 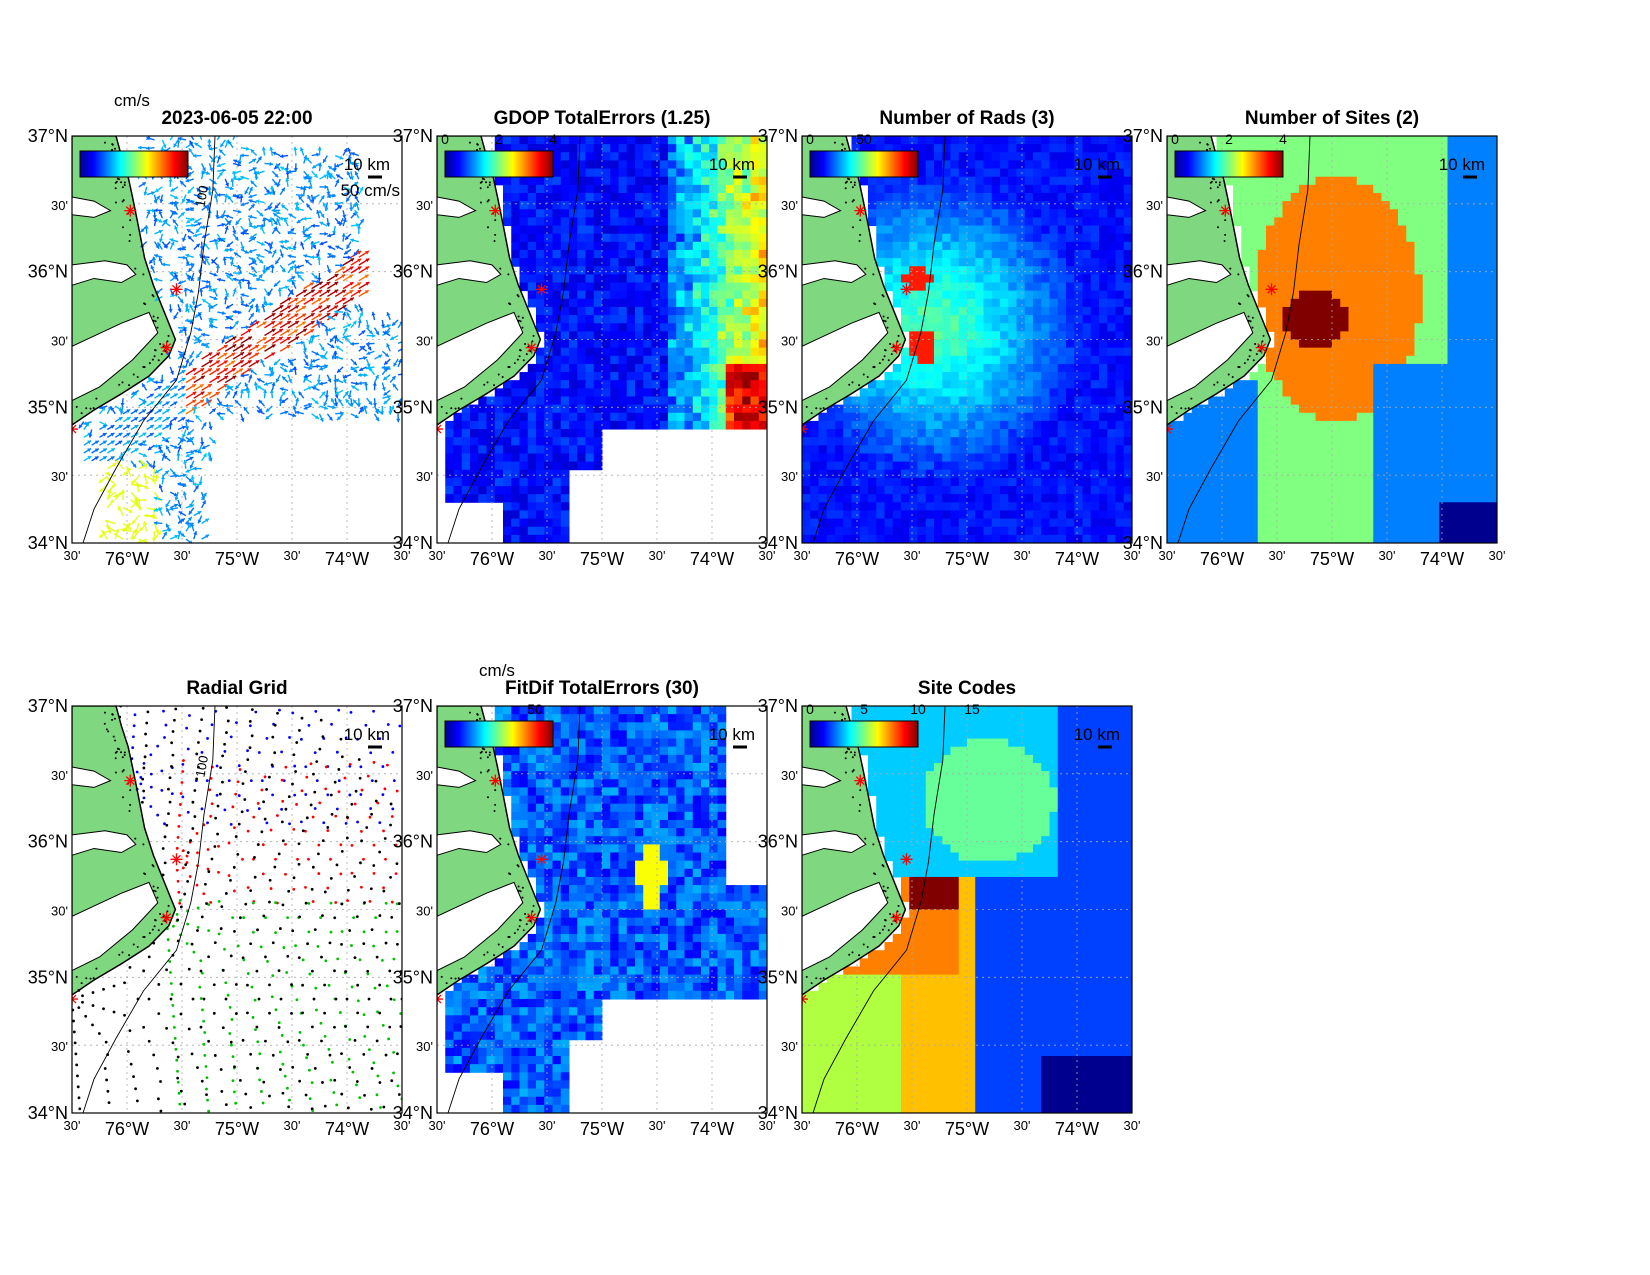 What do you see at coordinates (967, 339) in the screenshot?
I see `map-area` at bounding box center [967, 339].